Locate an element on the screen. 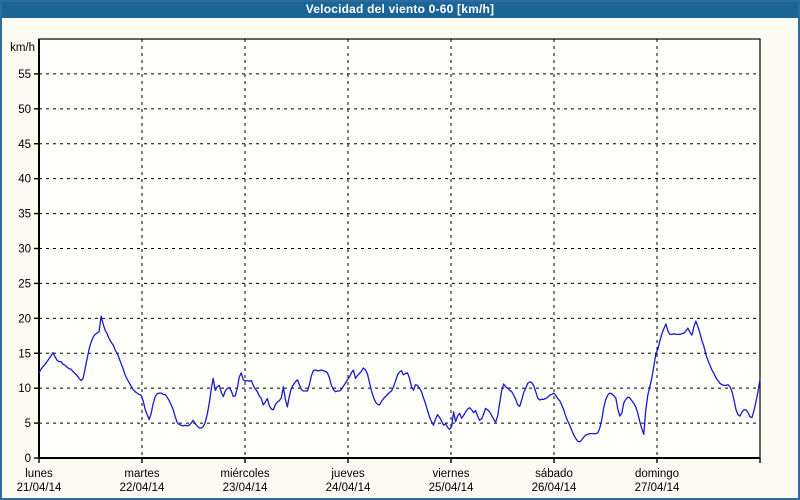  day-date-label: 24/04/14 is located at coordinates (348, 488).